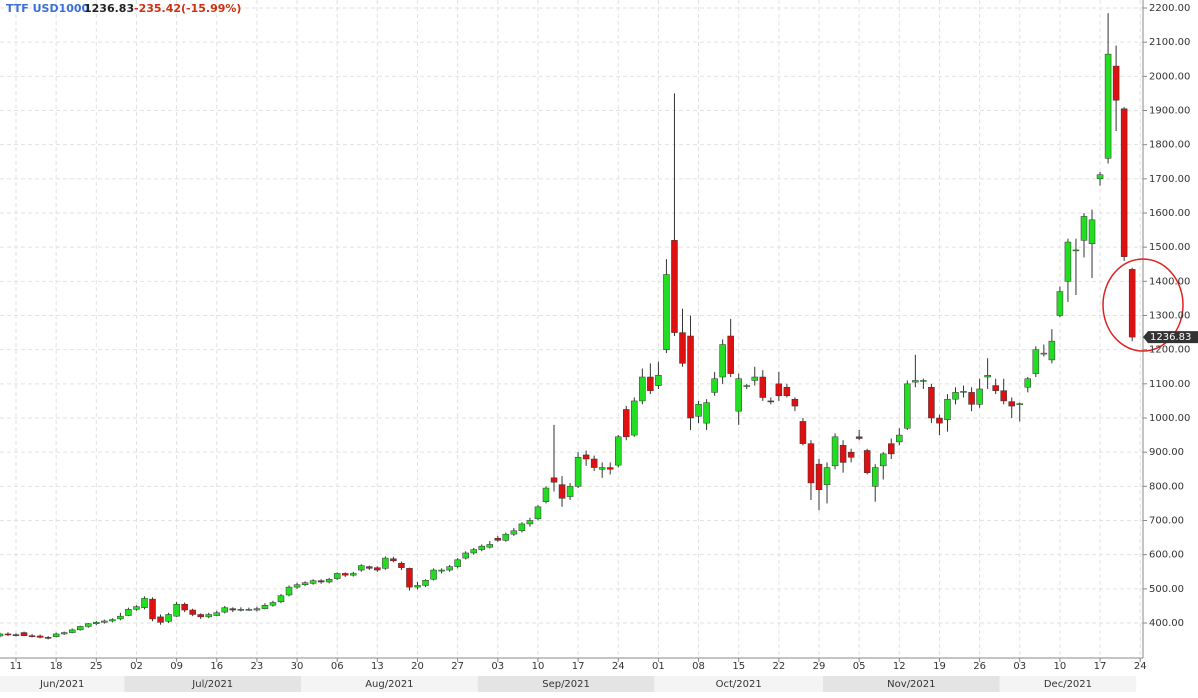  What do you see at coordinates (1169, 145) in the screenshot?
I see `y-tick-label: 1800.00` at bounding box center [1169, 145].